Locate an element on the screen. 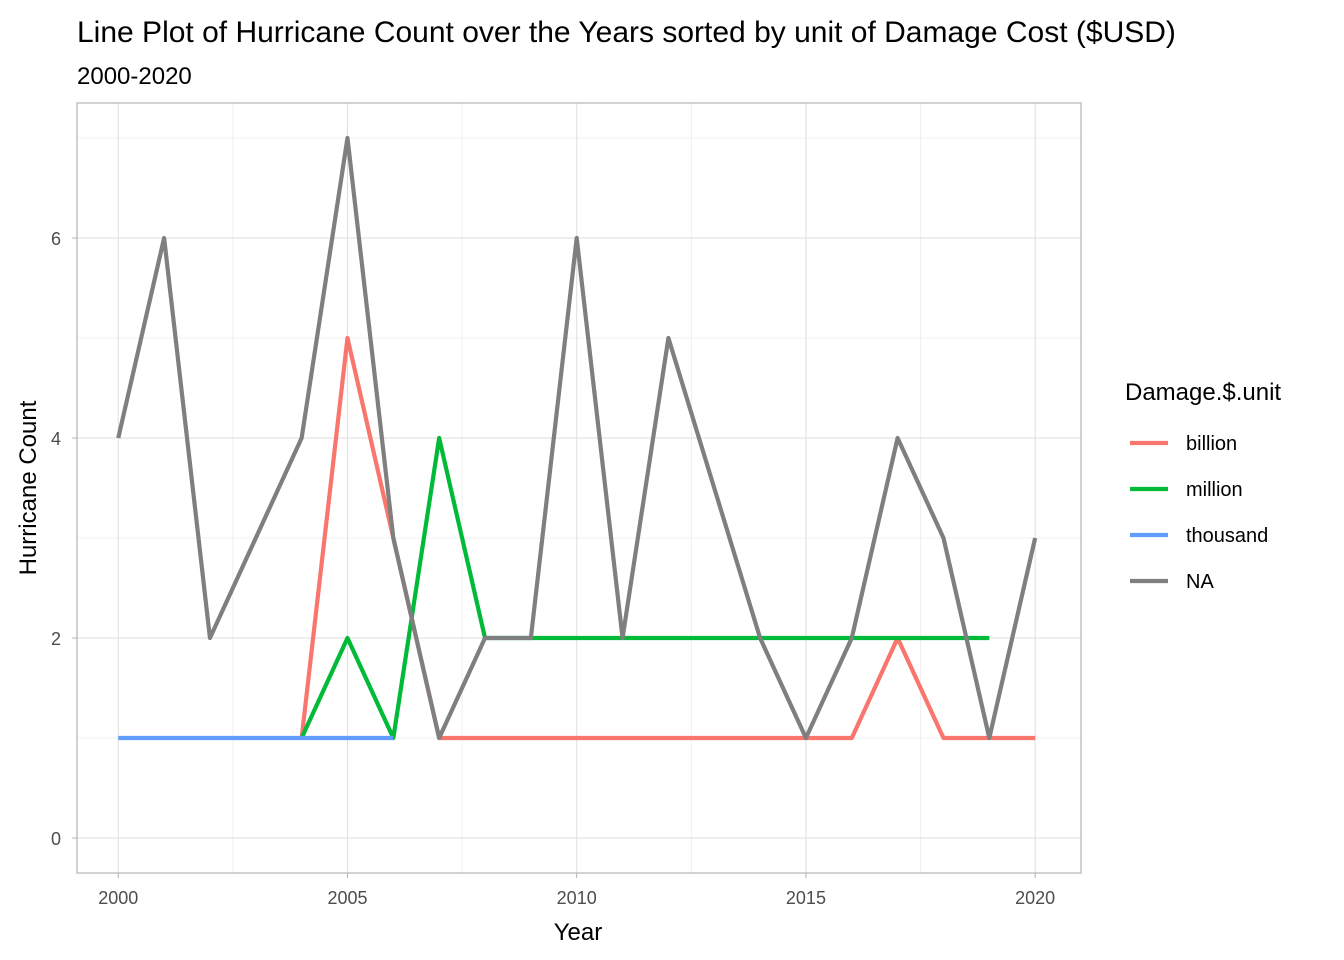 Image resolution: width=1344 pixels, height=960 pixels. x-tick-label: 2010 is located at coordinates (577, 898).